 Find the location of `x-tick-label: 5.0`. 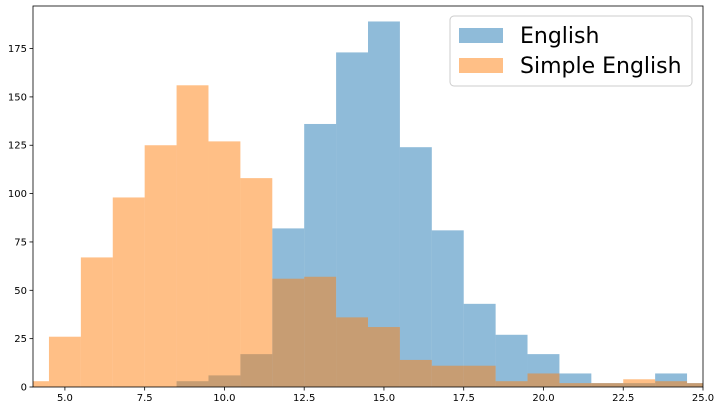

x-tick-label: 5.0 is located at coordinates (65, 398).